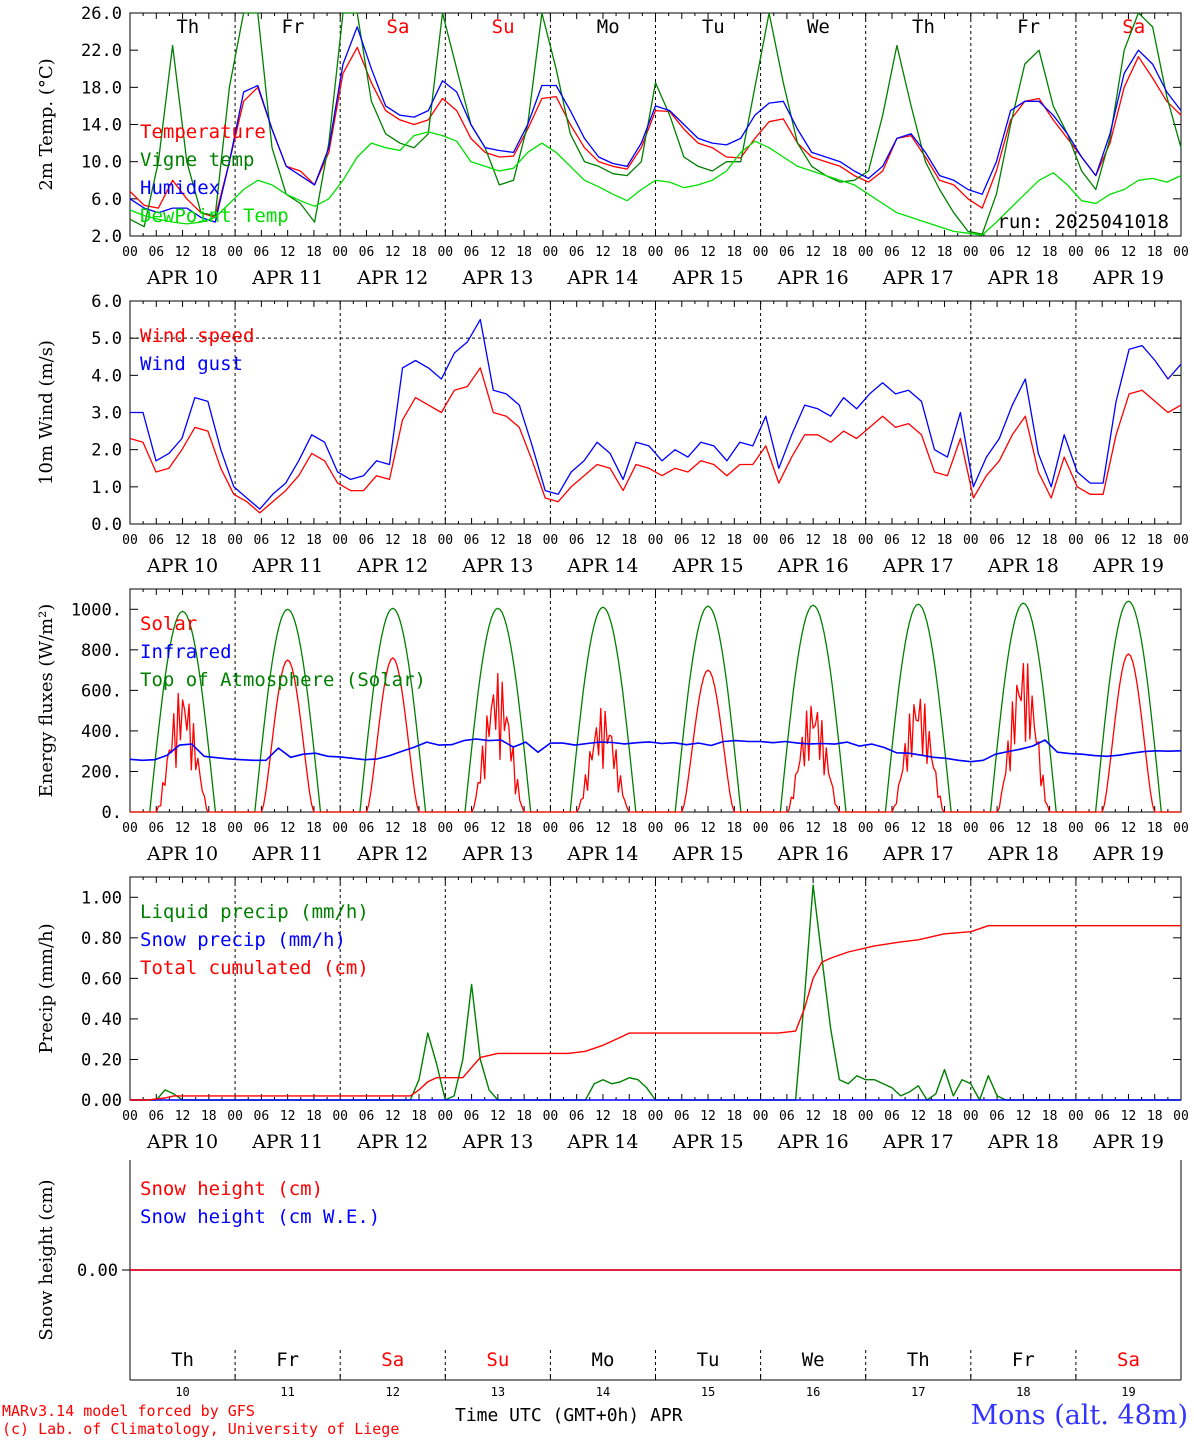 This screenshot has width=1194, height=1440. I want to click on series-line-vigne-temp, so click(655, 123).